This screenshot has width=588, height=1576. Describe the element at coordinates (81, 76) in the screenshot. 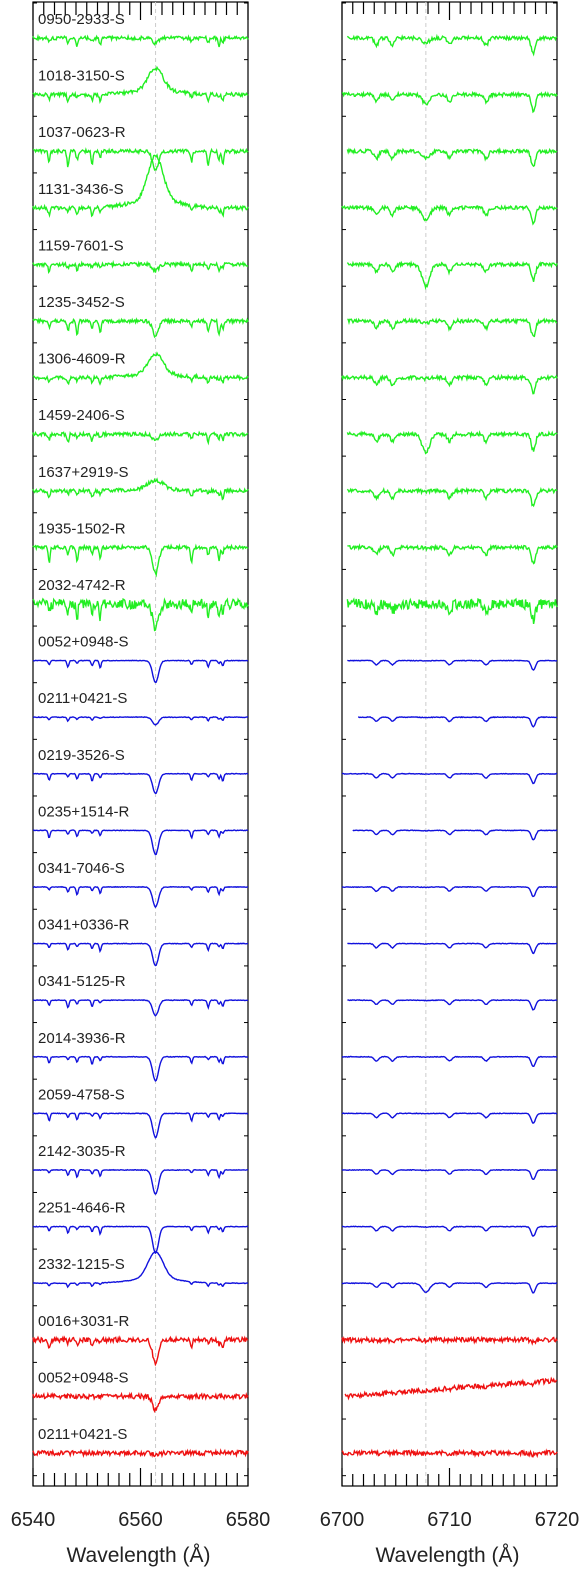

I see `series-label: 1018-3150-S` at that location.